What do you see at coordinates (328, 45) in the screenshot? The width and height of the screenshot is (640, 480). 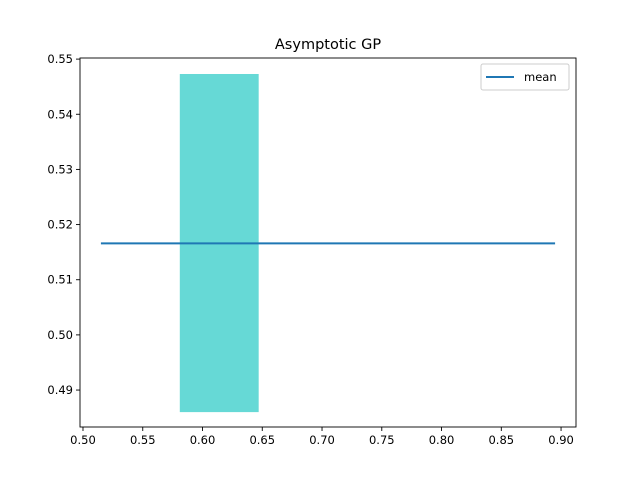 I see `chart-title: Asymptotic GP` at bounding box center [328, 45].